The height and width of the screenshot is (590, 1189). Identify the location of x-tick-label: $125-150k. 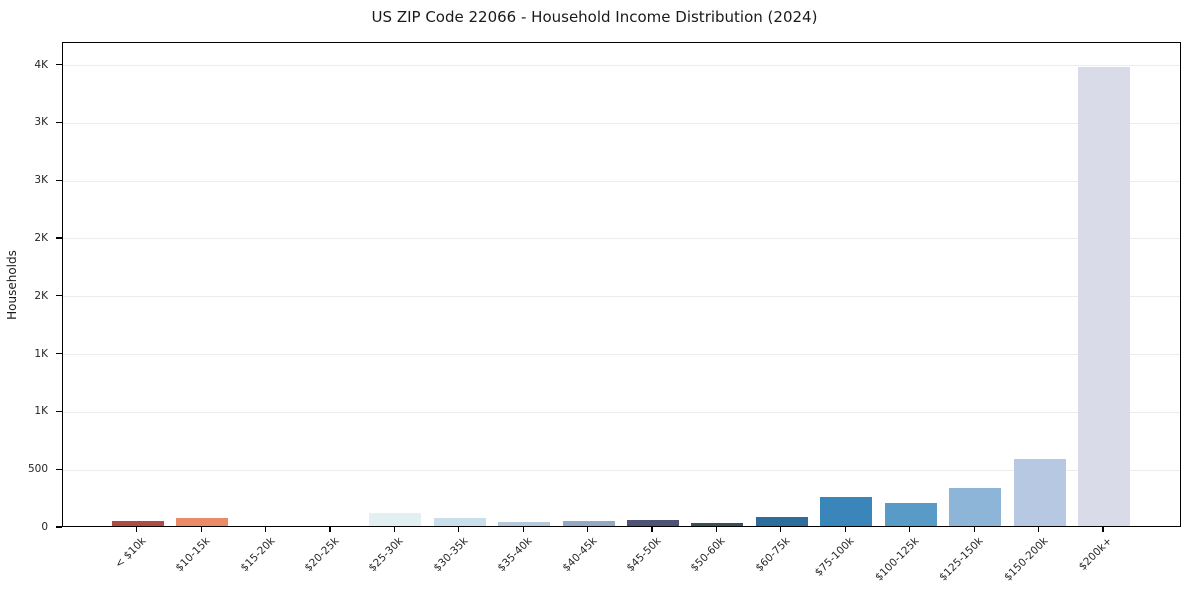
(961, 559).